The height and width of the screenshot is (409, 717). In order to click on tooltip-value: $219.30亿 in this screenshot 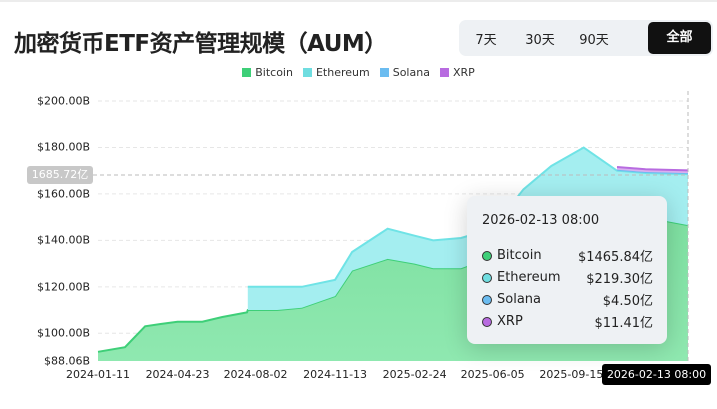, I will do `click(619, 279)`.